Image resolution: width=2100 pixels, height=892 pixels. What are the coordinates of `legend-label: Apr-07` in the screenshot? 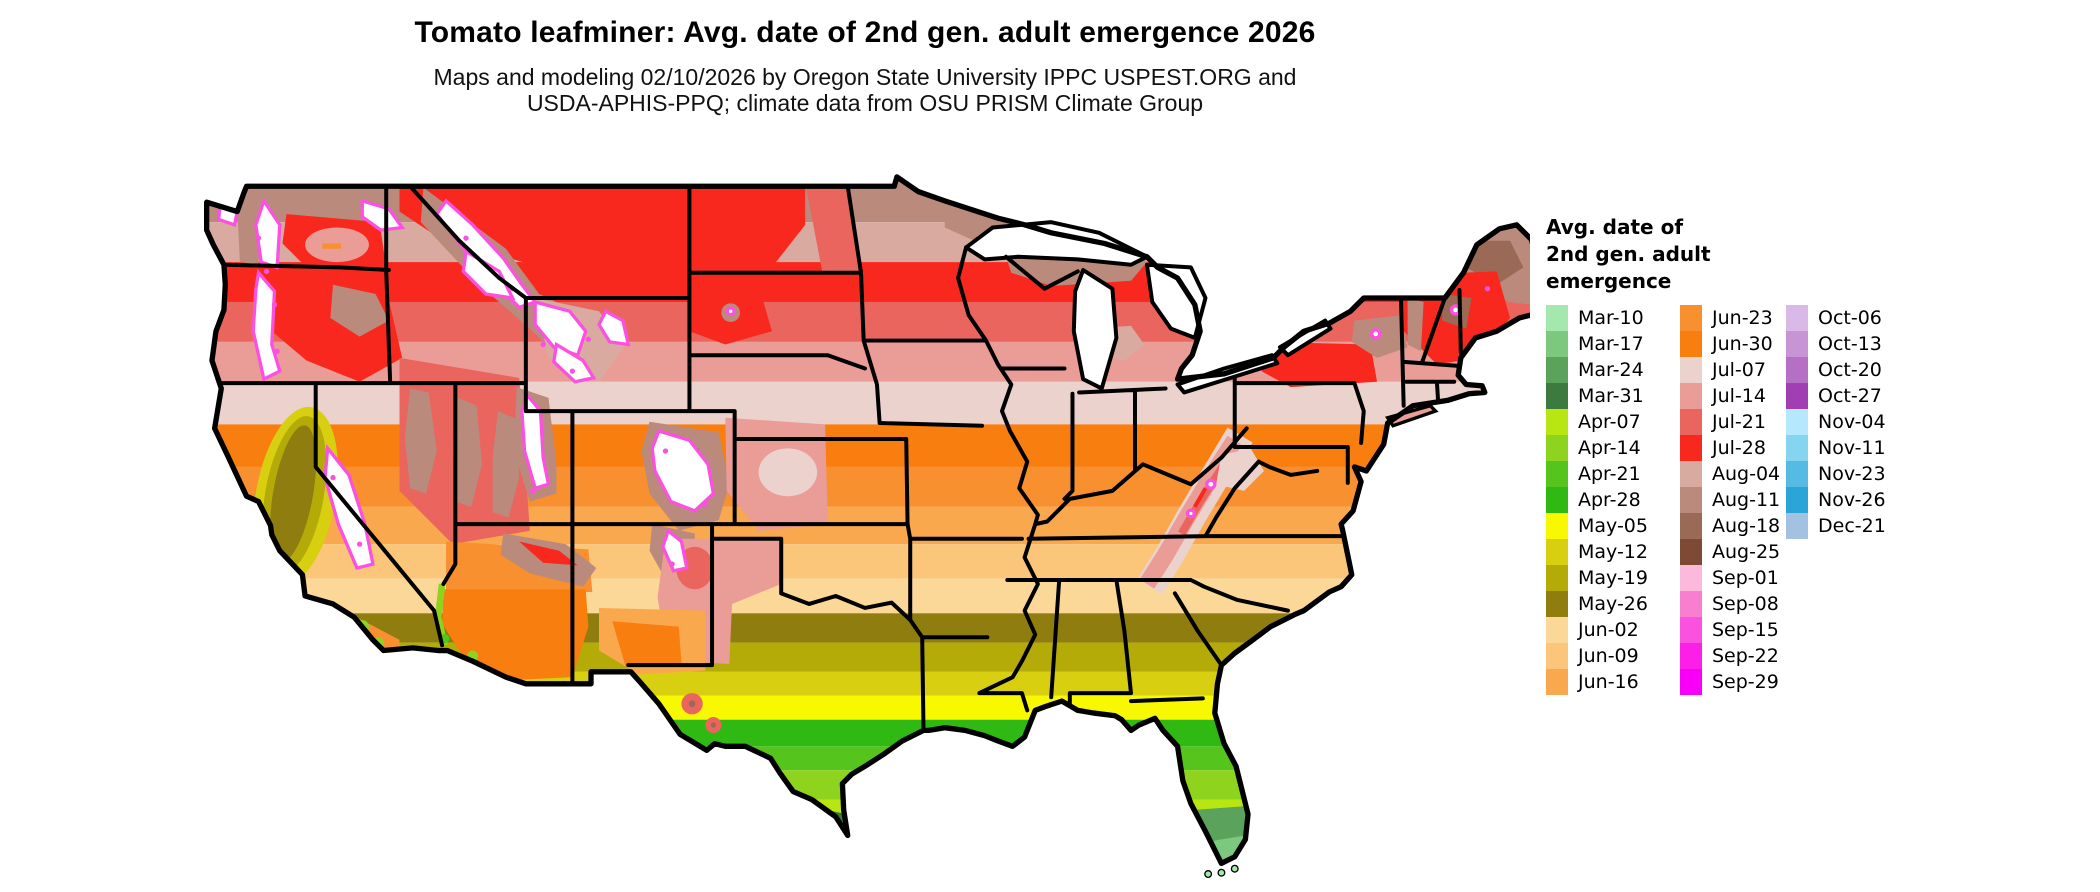 It's located at (1609, 422).